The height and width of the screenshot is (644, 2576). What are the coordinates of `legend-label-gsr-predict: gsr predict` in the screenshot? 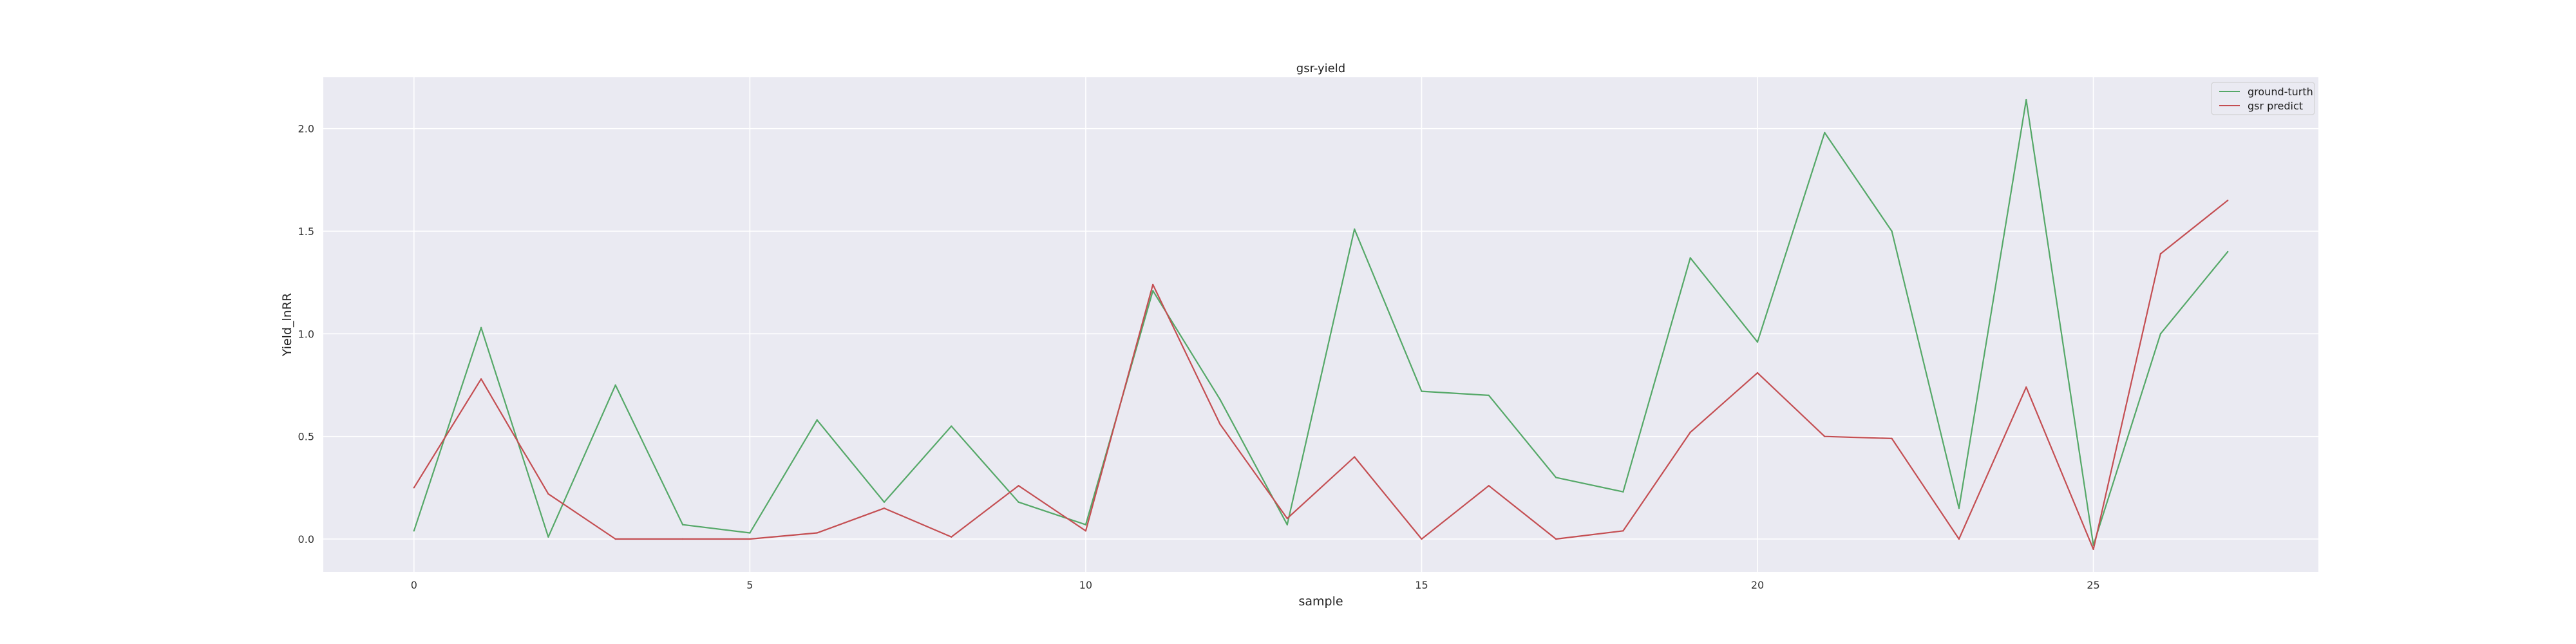 It's located at (2275, 106).